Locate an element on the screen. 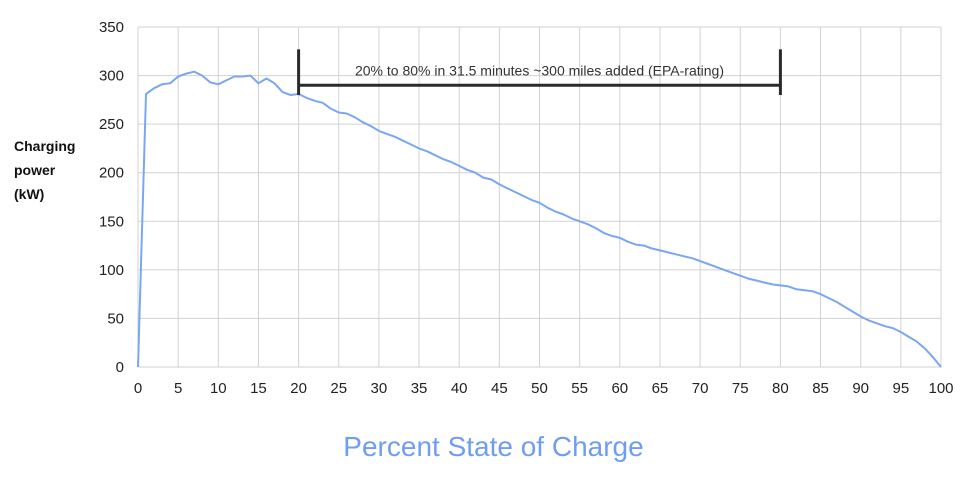  x-tick-label: 45 is located at coordinates (499, 388).